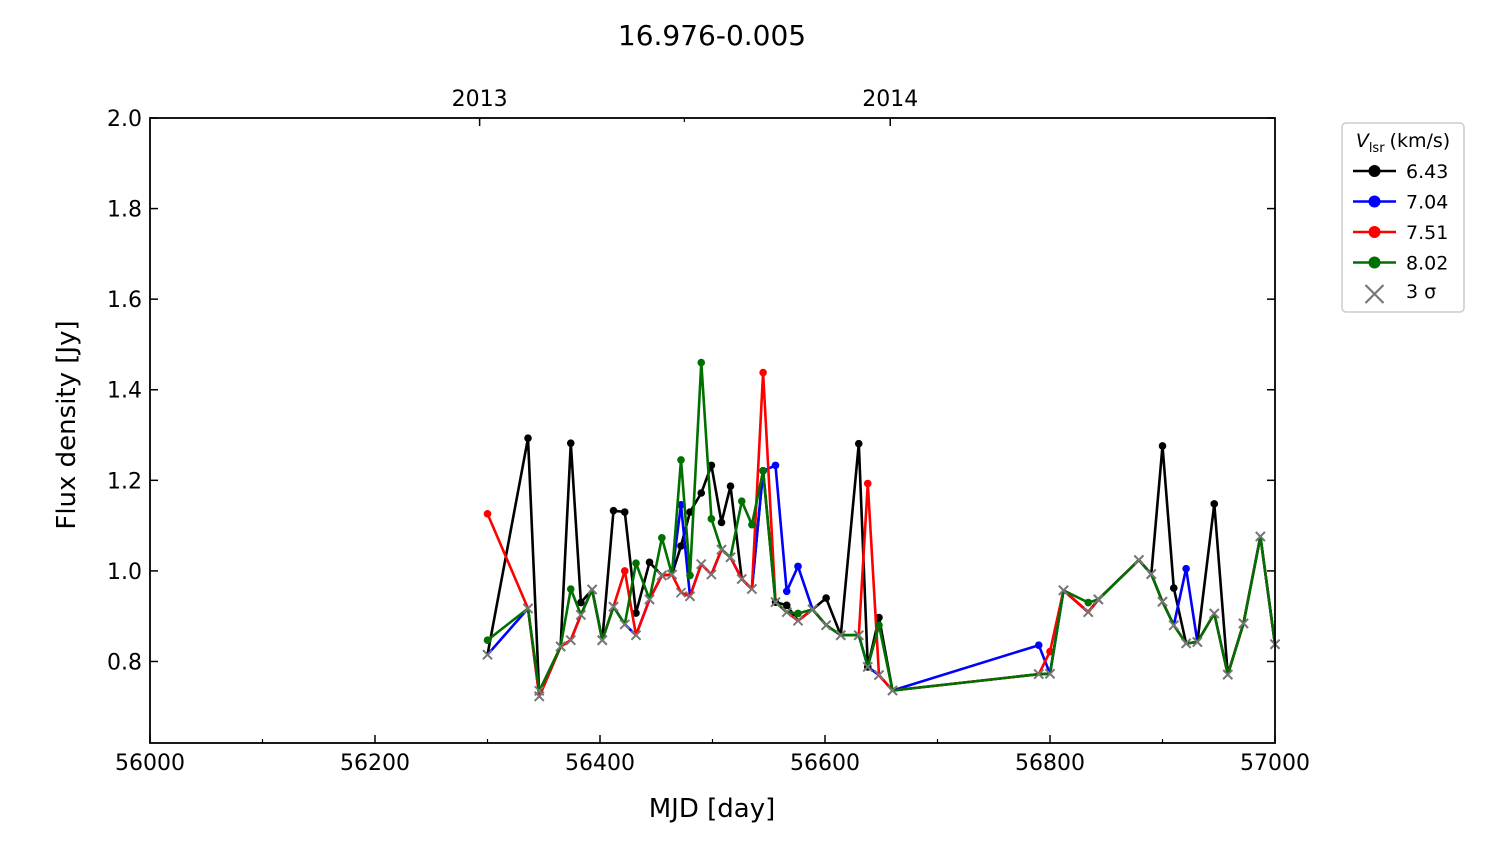 Image resolution: width=1500 pixels, height=844 pixels. I want to click on legend-sigma-label: 3 σ, so click(1421, 292).